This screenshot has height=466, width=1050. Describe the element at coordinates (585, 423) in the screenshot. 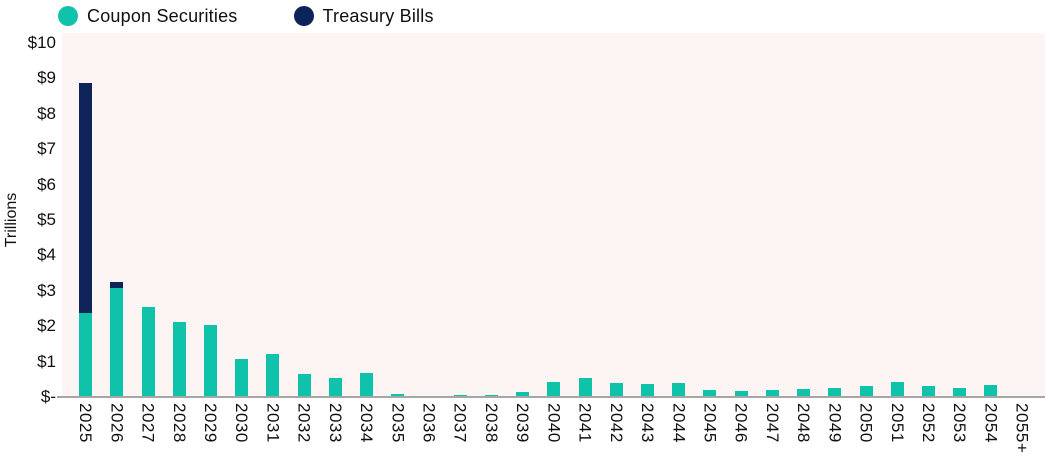

I see `x-tick-label: 2041` at that location.